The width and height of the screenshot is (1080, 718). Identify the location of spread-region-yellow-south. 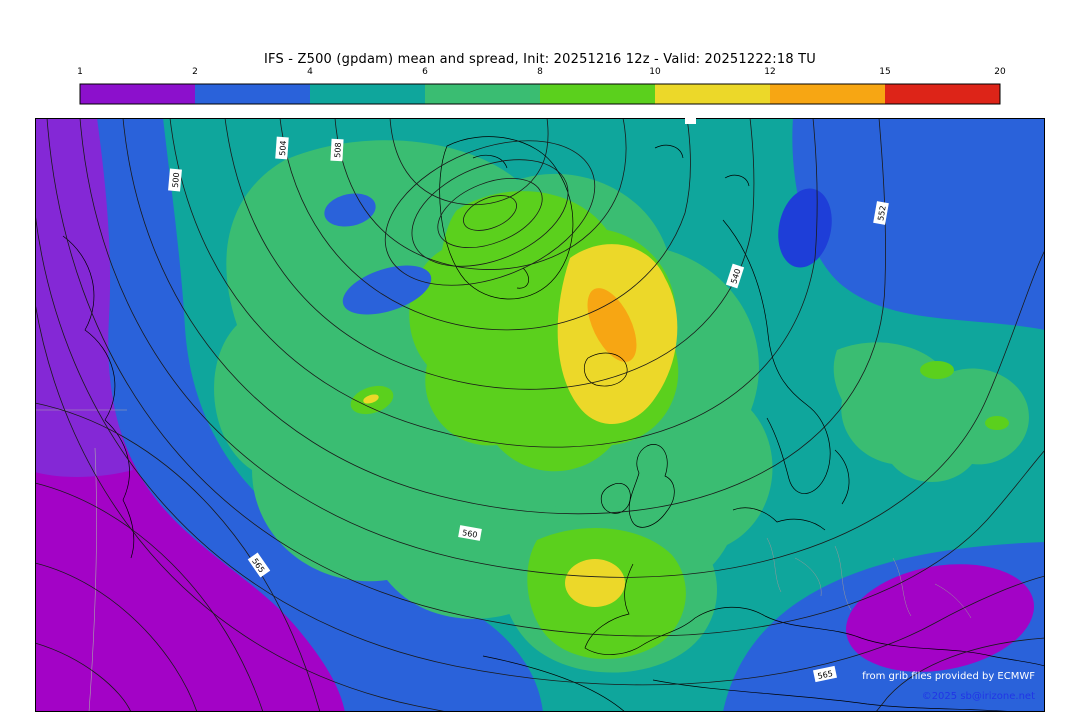
(595, 583).